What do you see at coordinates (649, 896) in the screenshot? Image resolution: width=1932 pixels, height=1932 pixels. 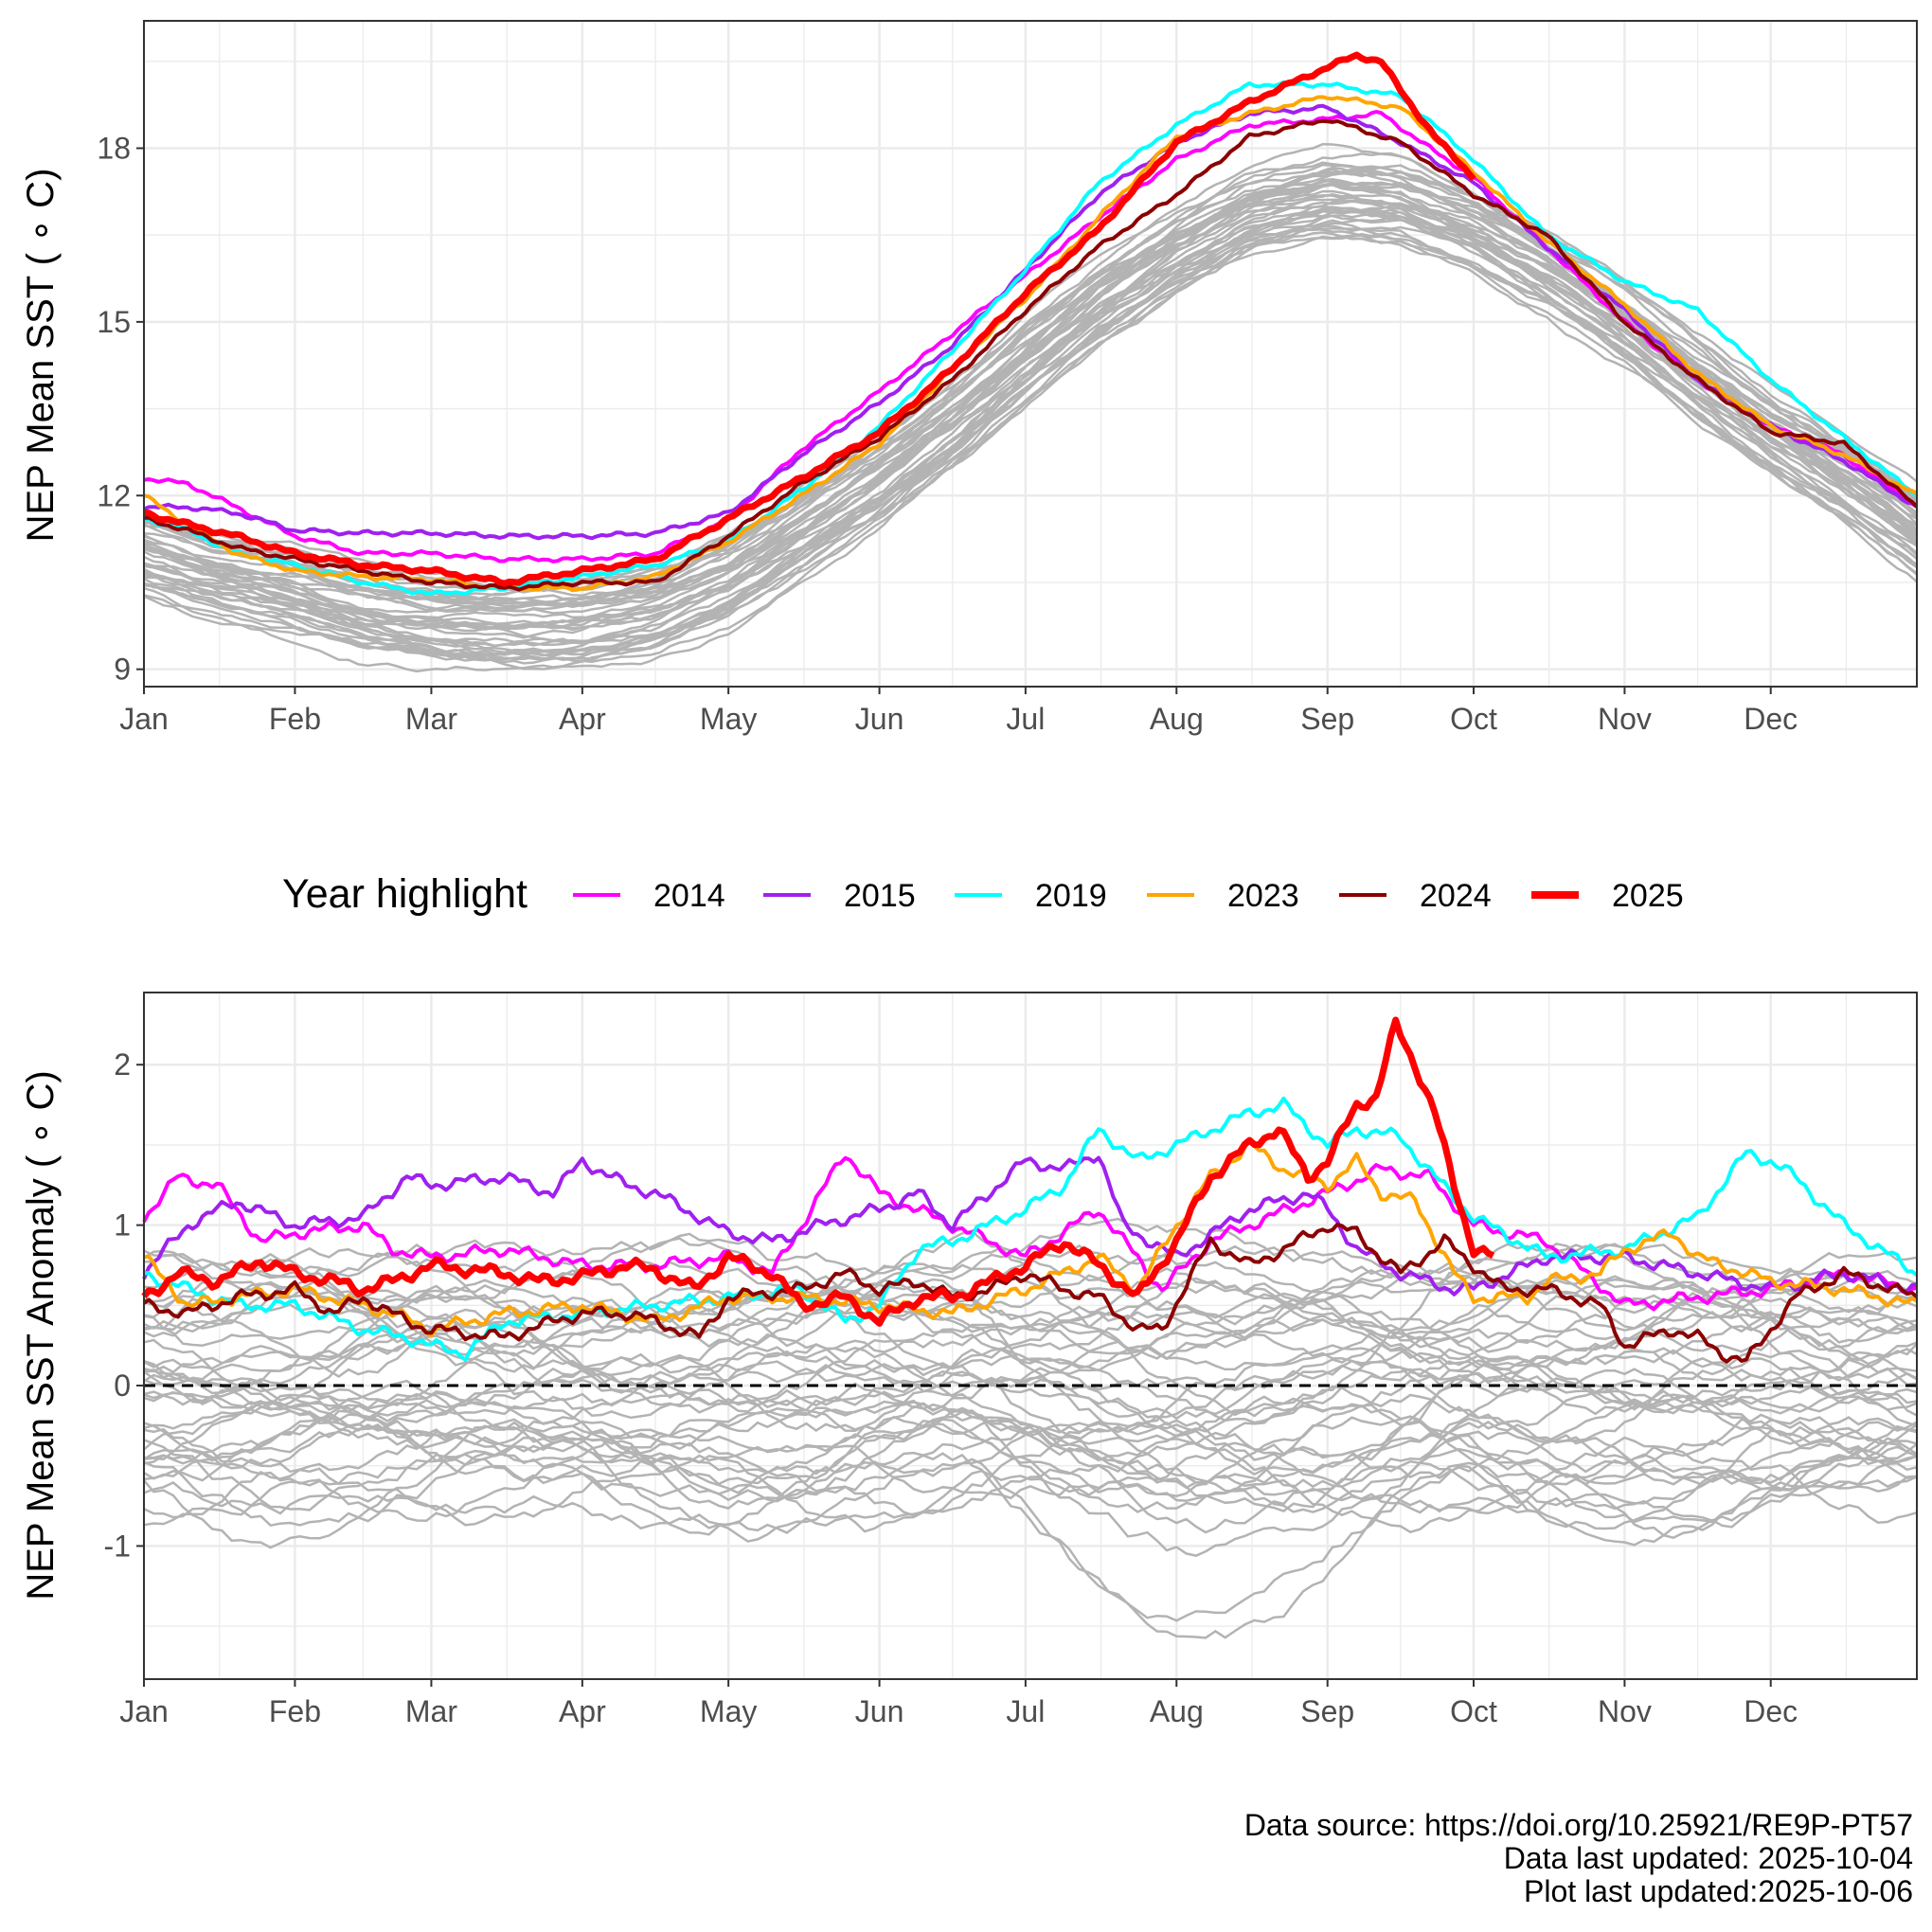 I see `legend-entry-2014: 2014` at bounding box center [649, 896].